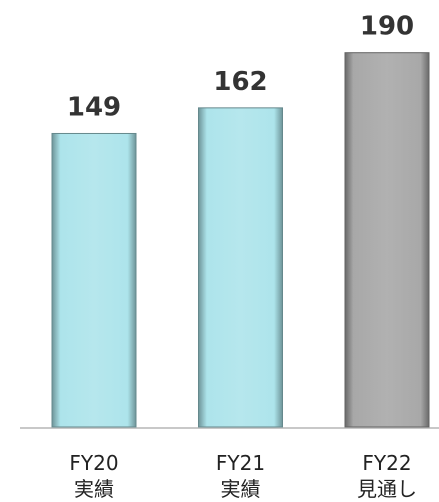 The width and height of the screenshot is (439, 502). Describe the element at coordinates (93, 476) in the screenshot. I see `x-tick-label: FY20 実績` at that location.